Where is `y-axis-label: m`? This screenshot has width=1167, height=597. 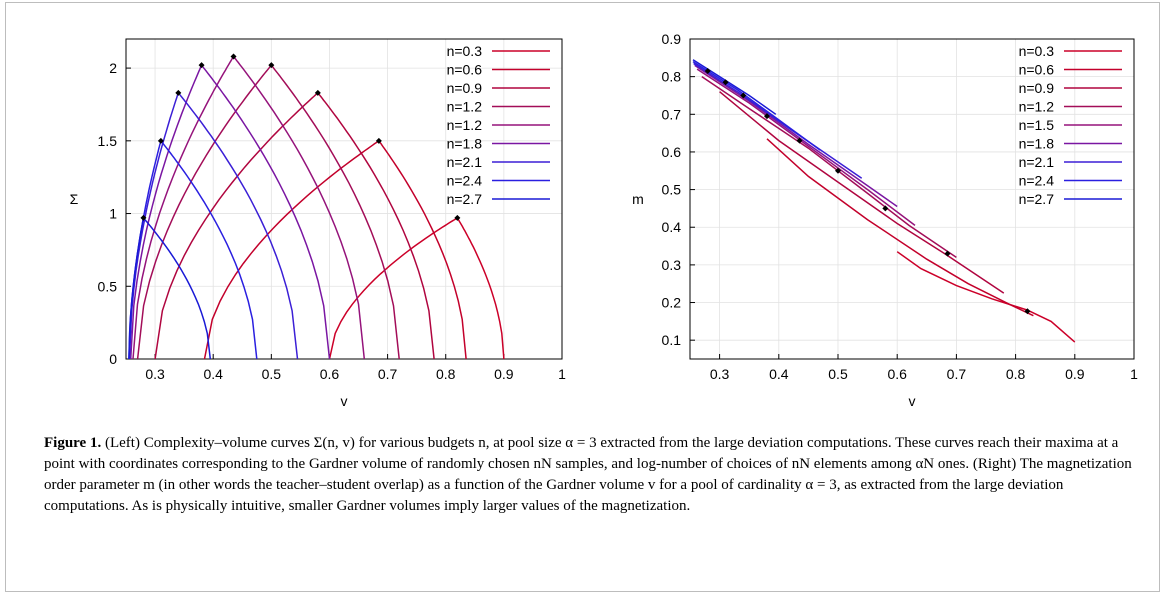 y-axis-label: m is located at coordinates (638, 199).